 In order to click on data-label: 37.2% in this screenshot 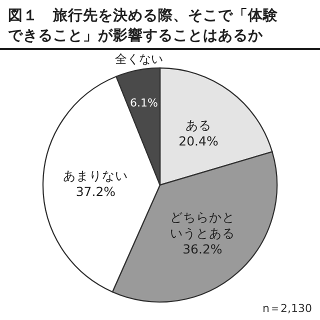, I will do `click(96, 191)`.